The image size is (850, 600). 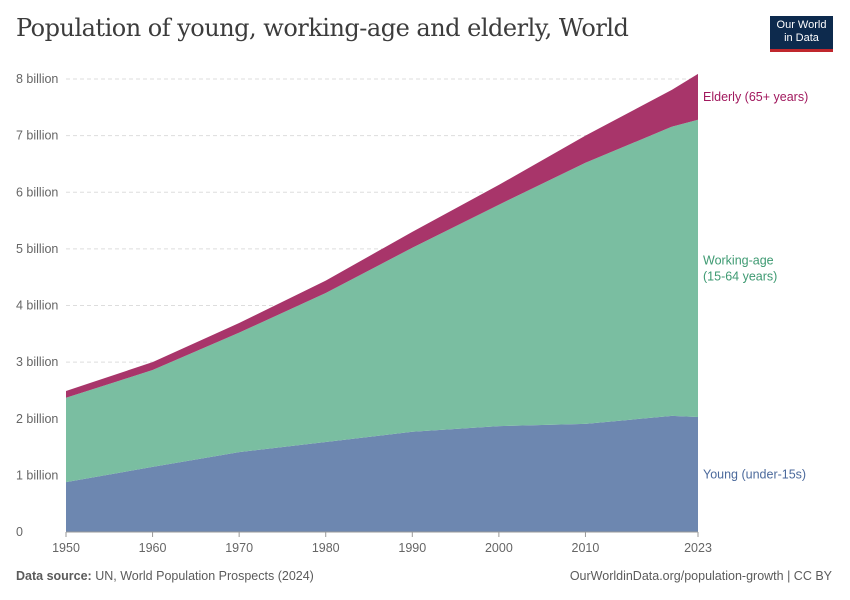 What do you see at coordinates (412, 548) in the screenshot?
I see `x-tick-label: 1990` at bounding box center [412, 548].